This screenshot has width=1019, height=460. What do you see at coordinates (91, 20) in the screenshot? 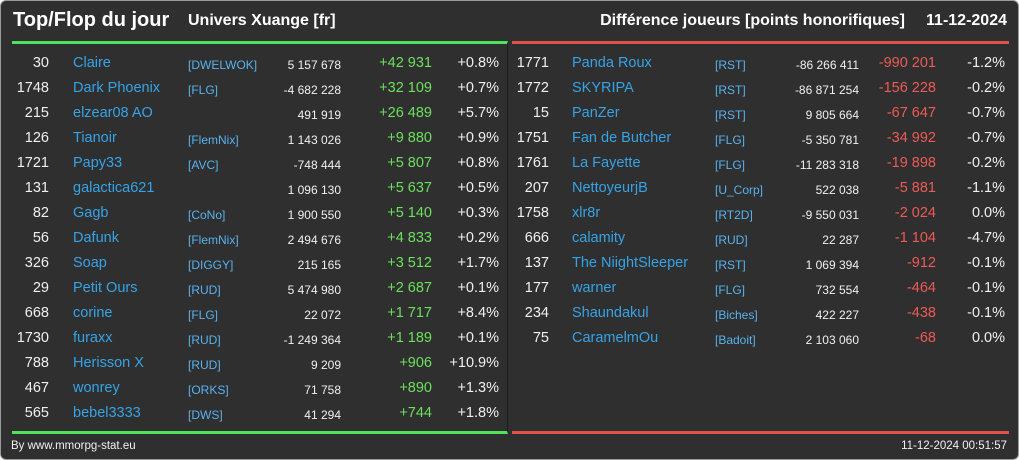
I see `page-title: Top/Flop du jour` at bounding box center [91, 20].